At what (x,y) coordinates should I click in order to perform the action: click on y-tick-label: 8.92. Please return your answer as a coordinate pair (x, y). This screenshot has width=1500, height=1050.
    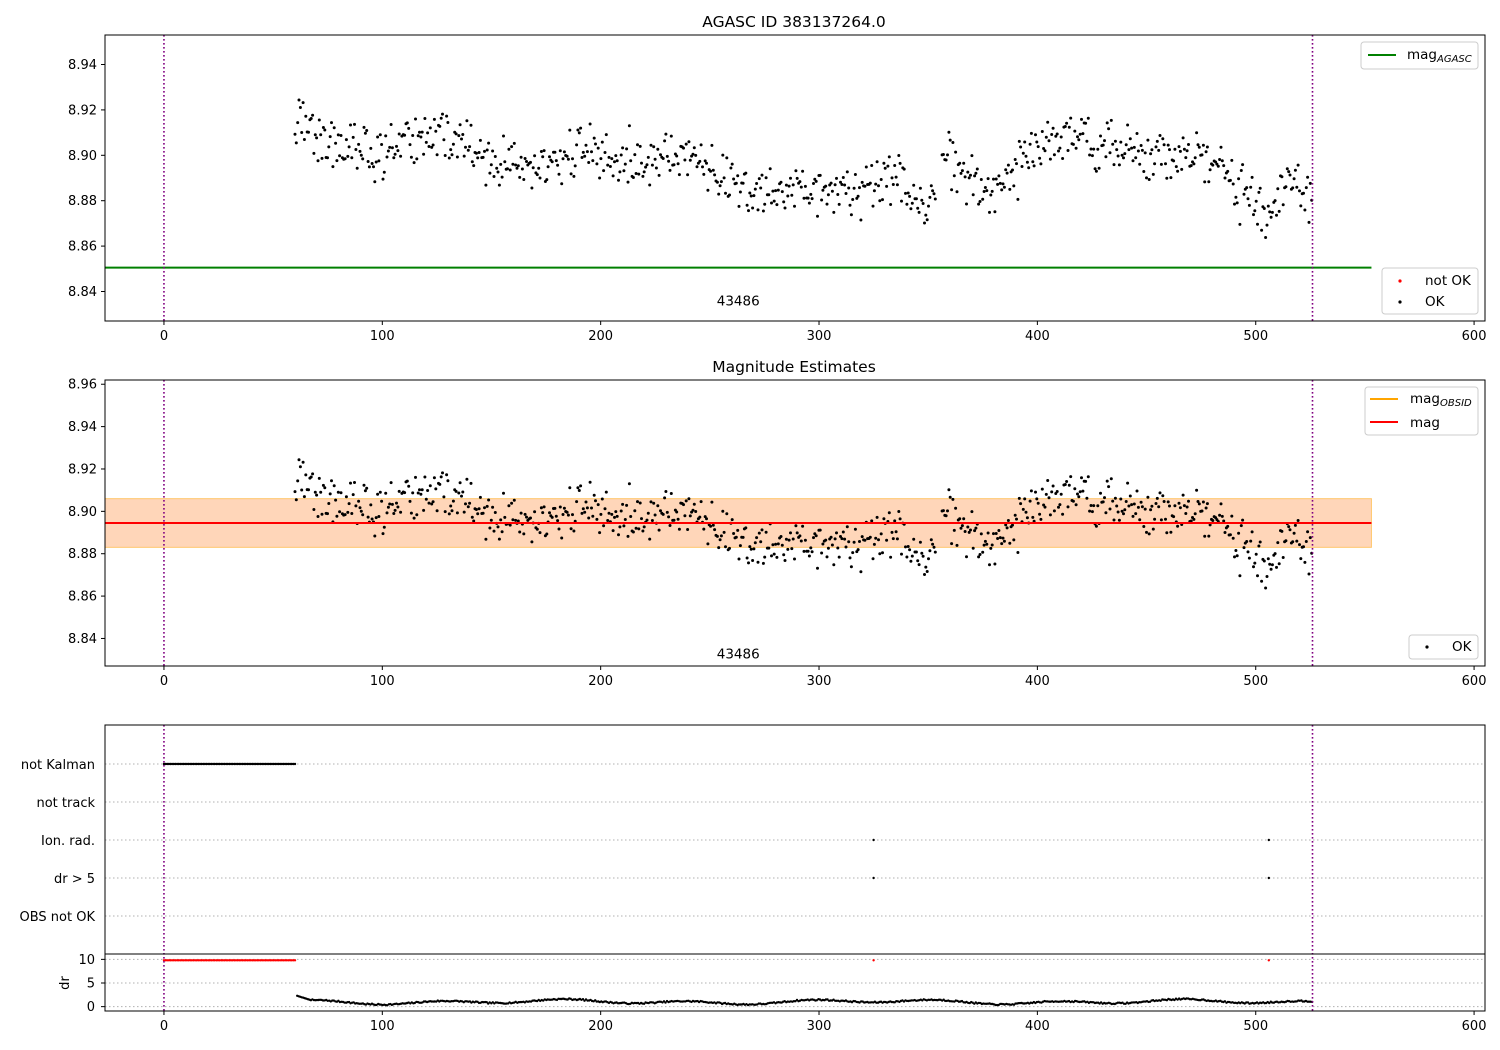
    Looking at the image, I should click on (82, 469).